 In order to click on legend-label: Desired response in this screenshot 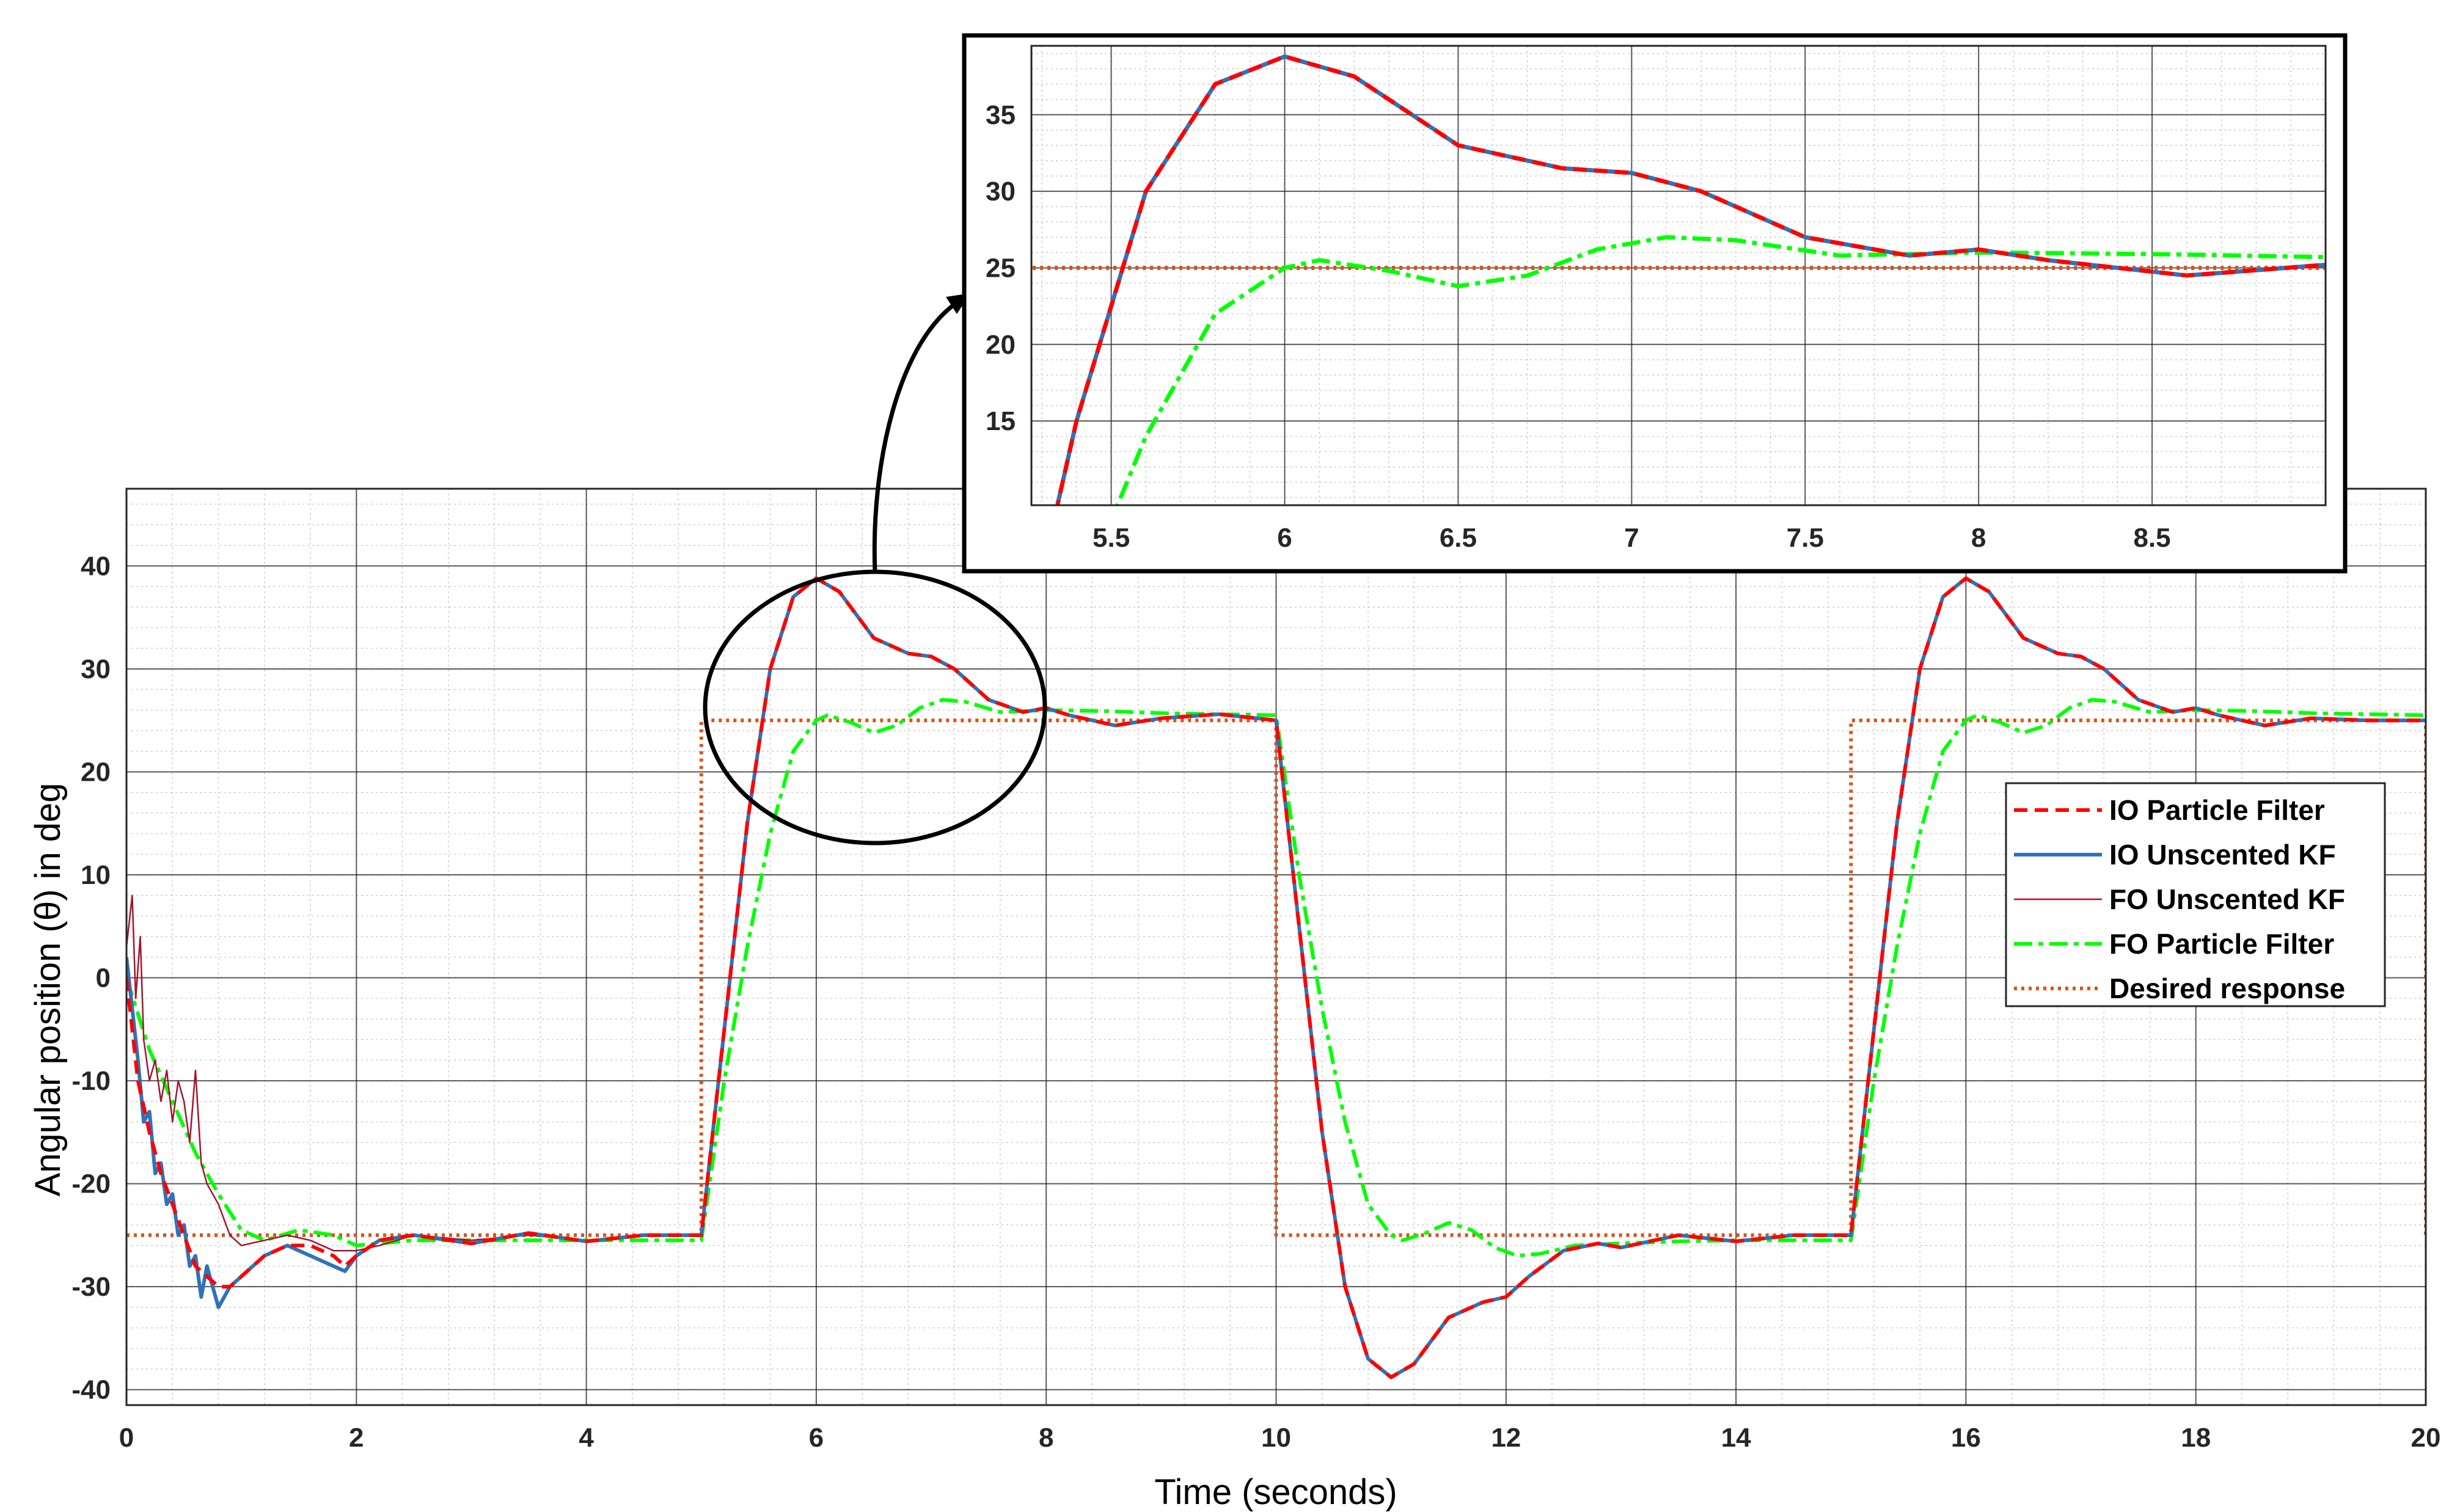, I will do `click(2227, 989)`.